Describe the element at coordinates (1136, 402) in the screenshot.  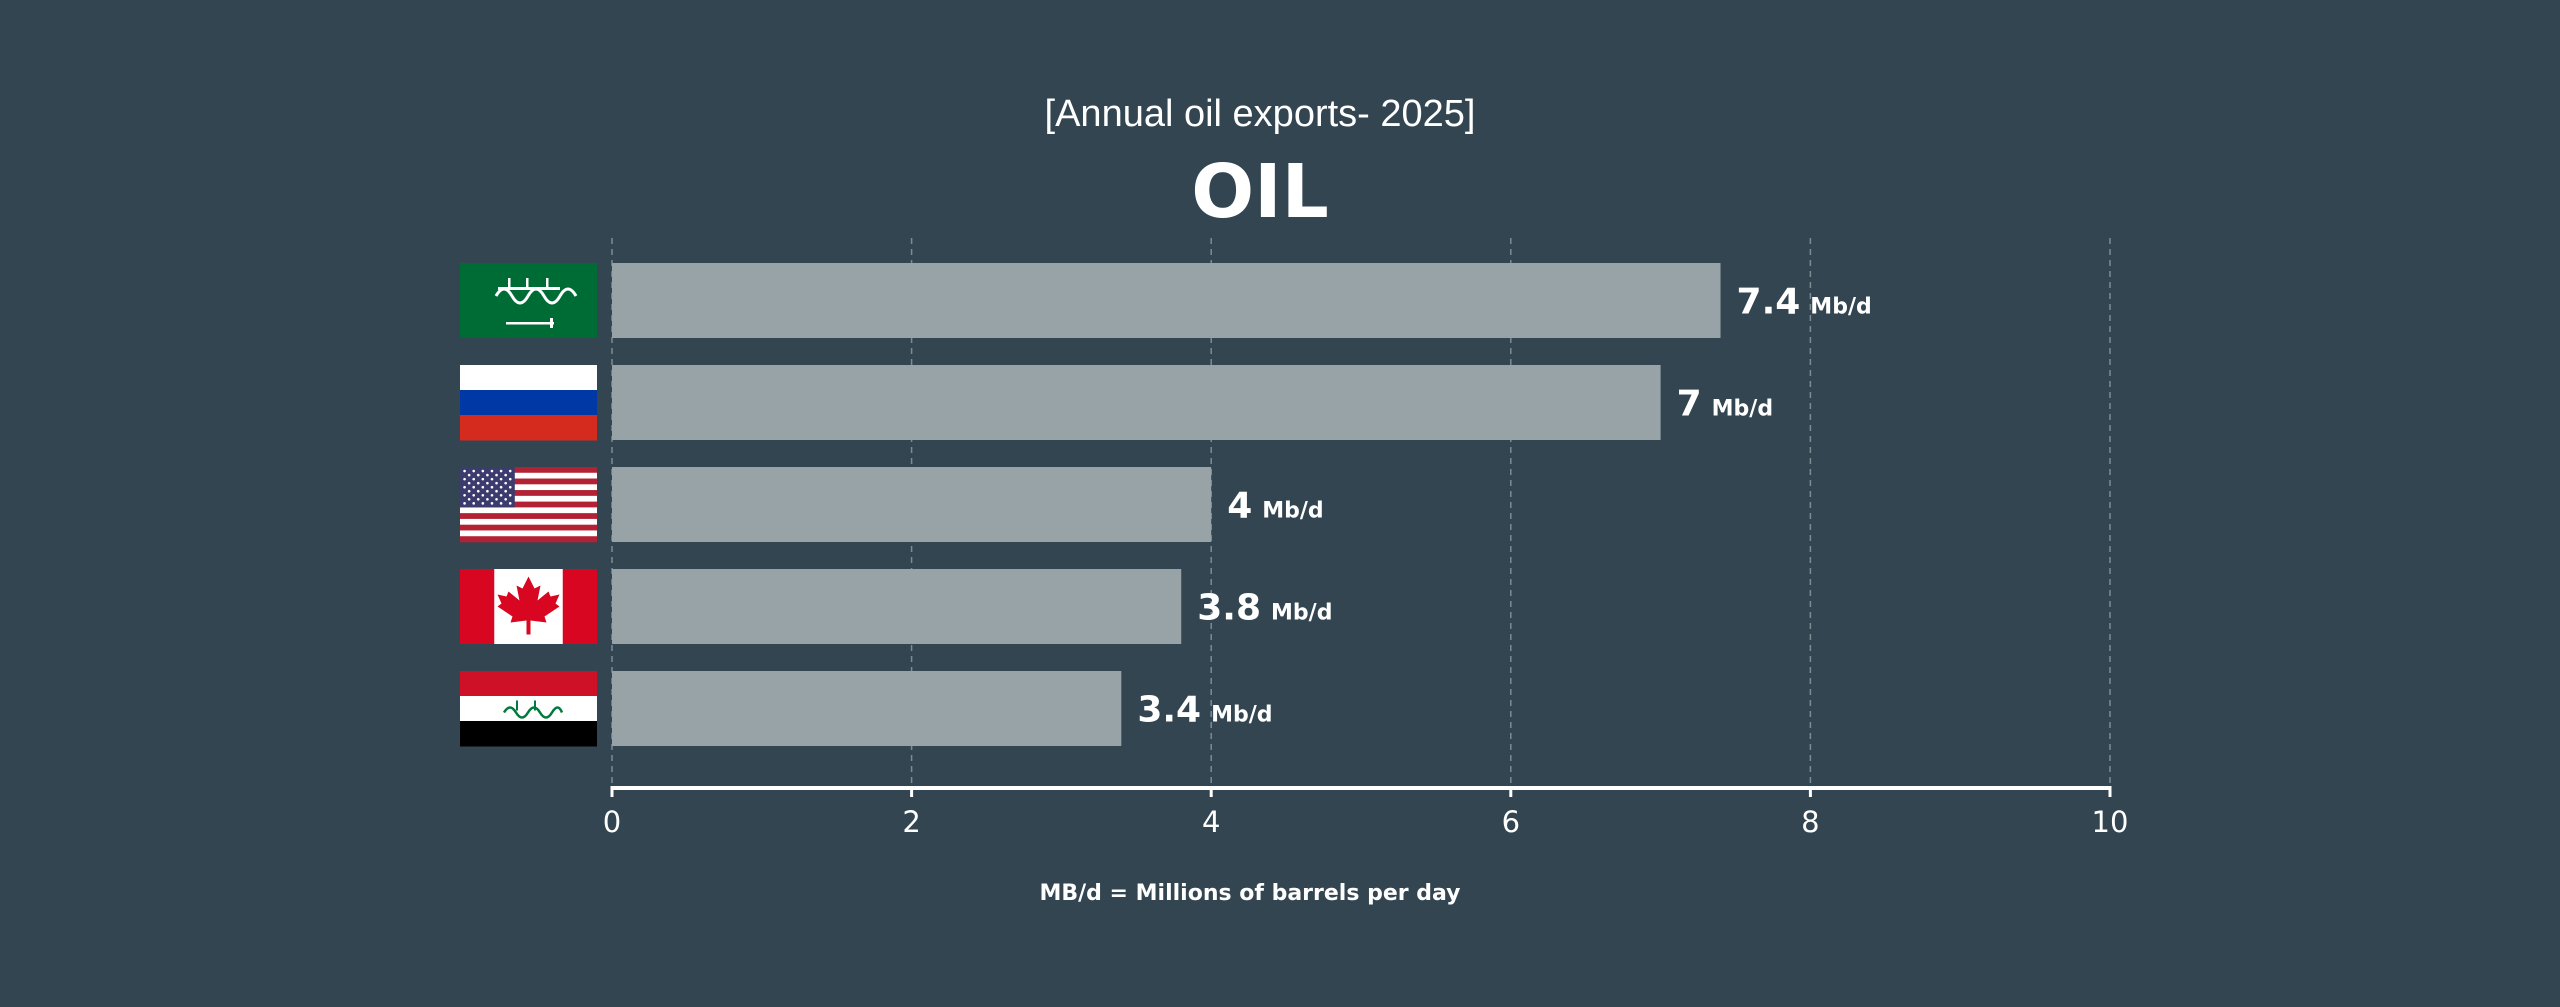
I see `bar-russia` at that location.